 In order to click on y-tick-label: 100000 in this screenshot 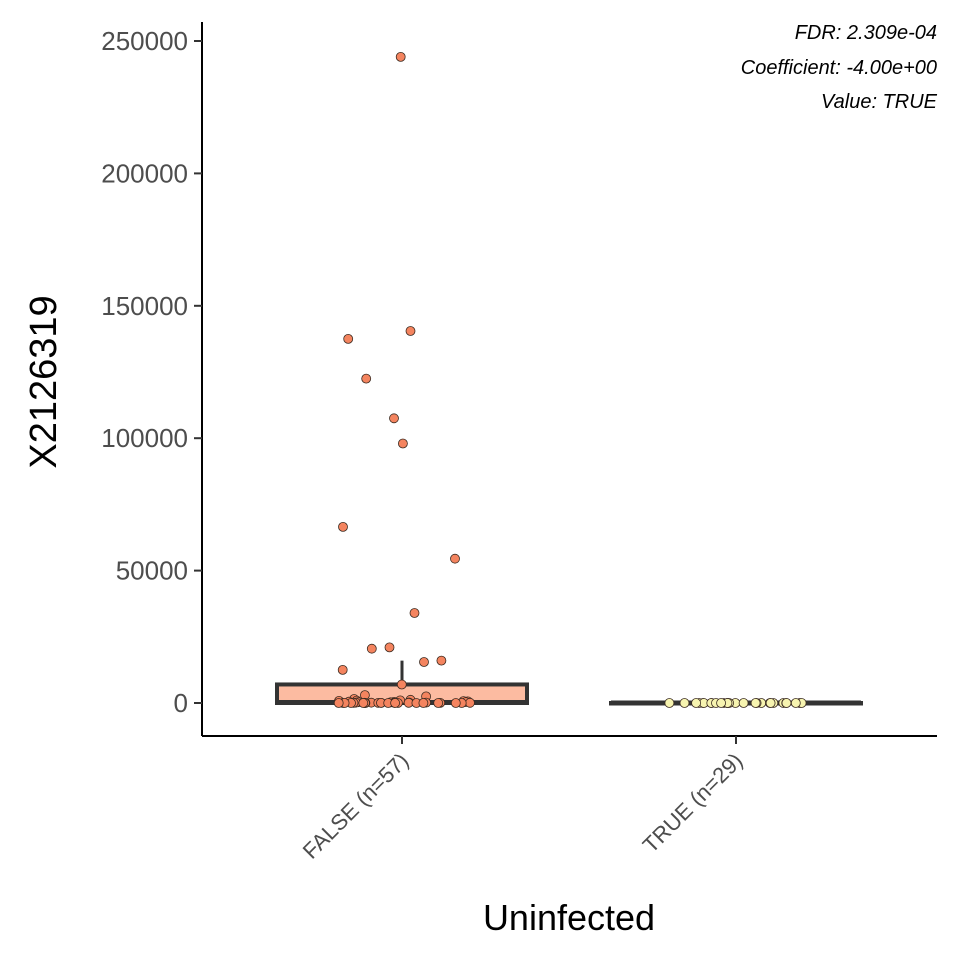, I will do `click(144, 438)`.